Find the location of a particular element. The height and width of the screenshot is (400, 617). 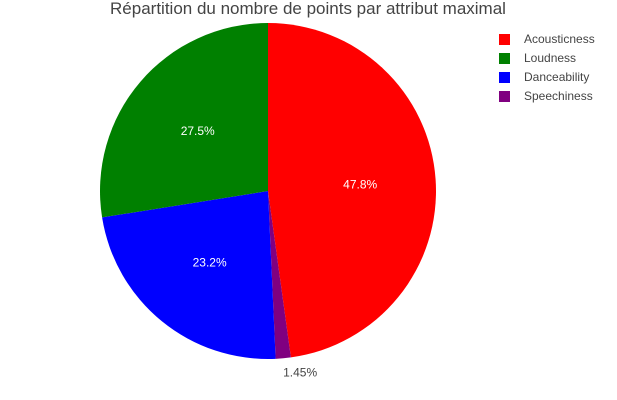

pie-slice-danceability is located at coordinates (189, 275).